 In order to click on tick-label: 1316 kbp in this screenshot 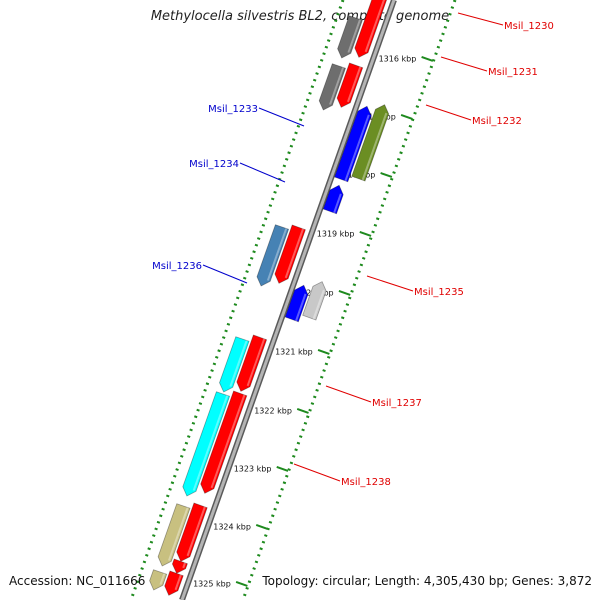, I will do `click(398, 59)`.